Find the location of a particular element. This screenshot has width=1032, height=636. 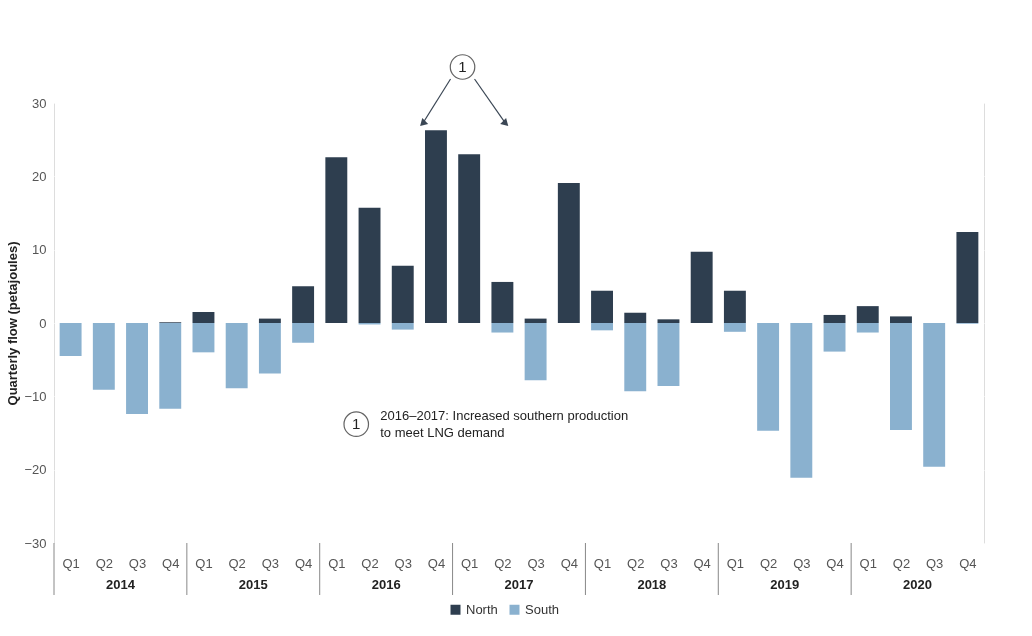

annotation: 2016–2017: Increased southern production to meet LNG demand is located at coordinates (504, 424).